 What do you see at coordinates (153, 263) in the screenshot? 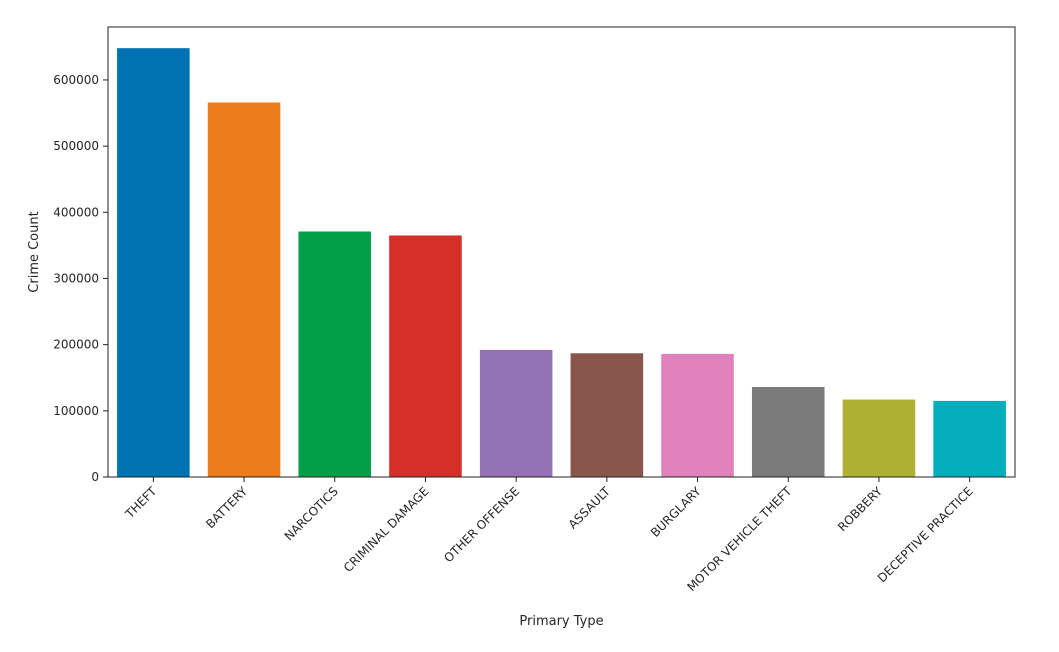
I see `bar-theft` at bounding box center [153, 263].